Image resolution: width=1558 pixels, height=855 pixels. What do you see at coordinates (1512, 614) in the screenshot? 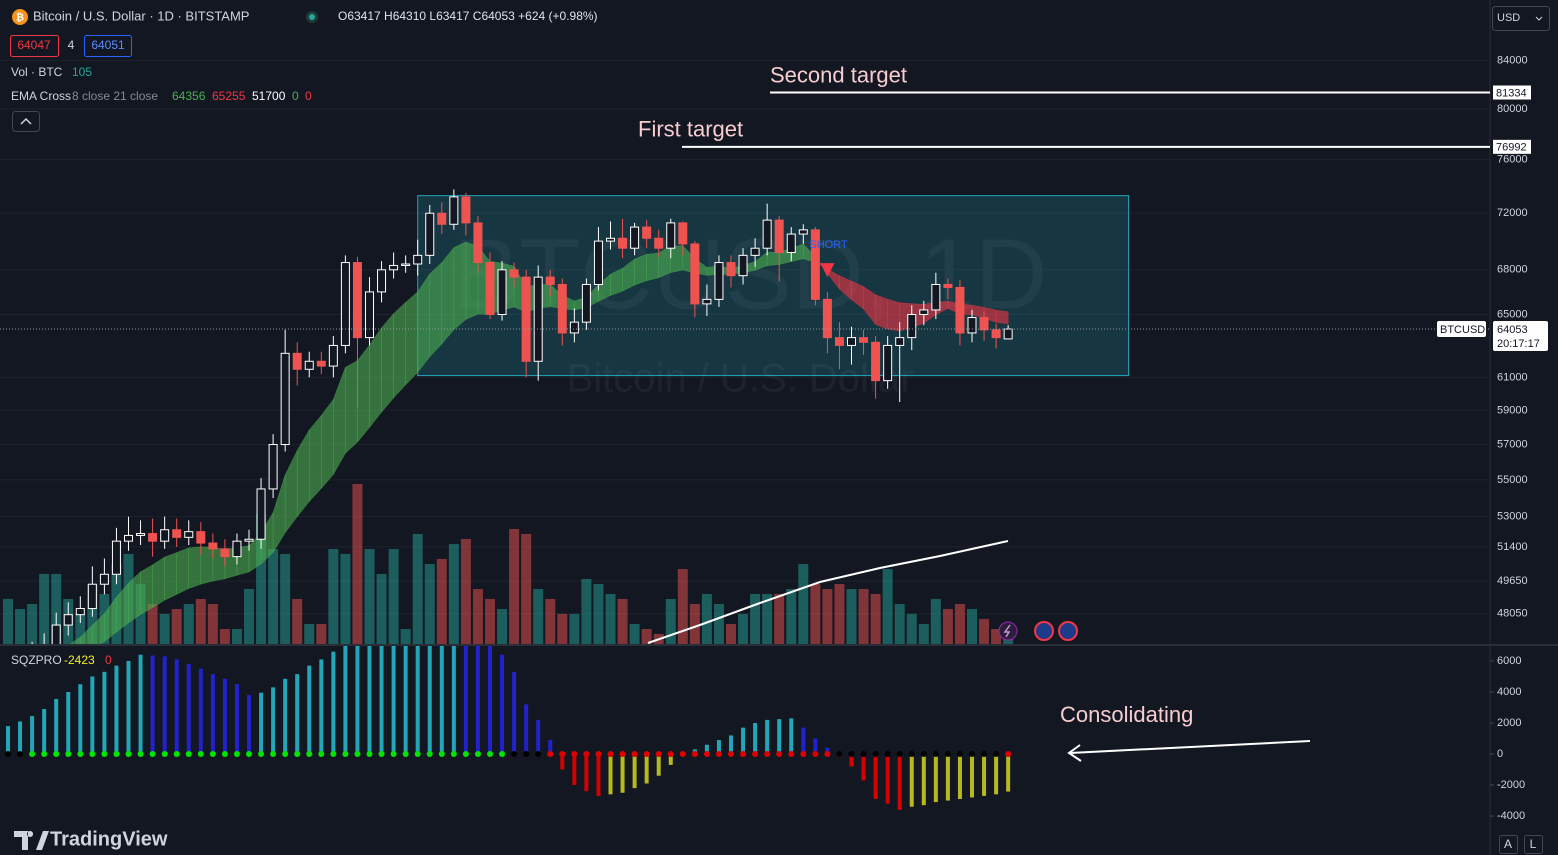
I see `y-tick-label: 48050` at bounding box center [1512, 614].